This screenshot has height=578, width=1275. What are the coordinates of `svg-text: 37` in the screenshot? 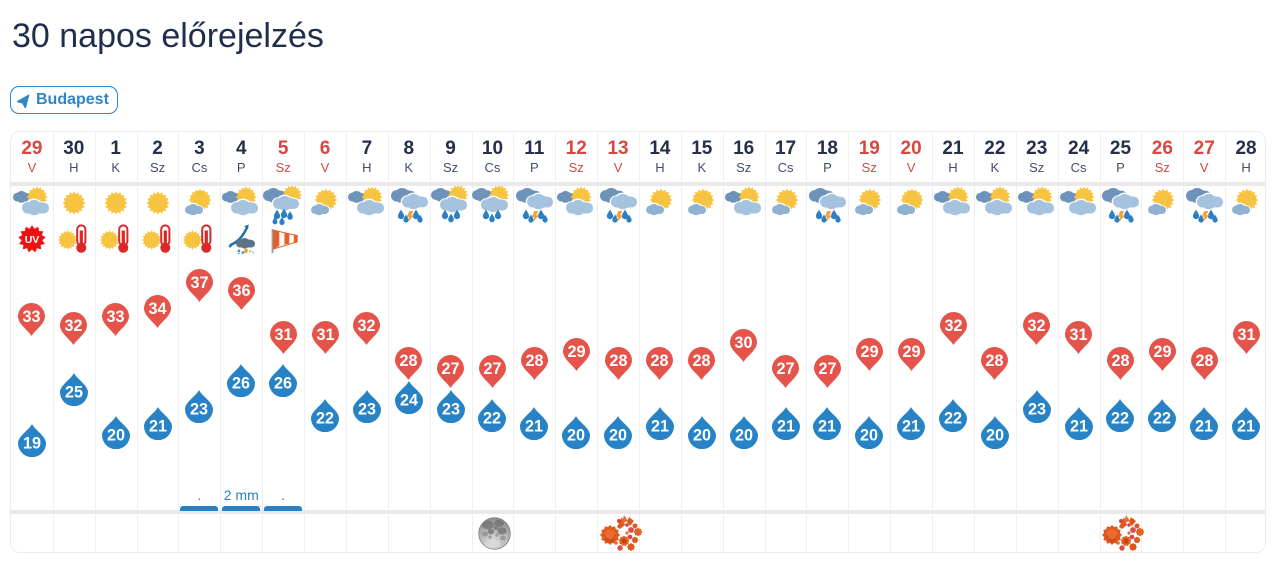 It's located at (199, 283).